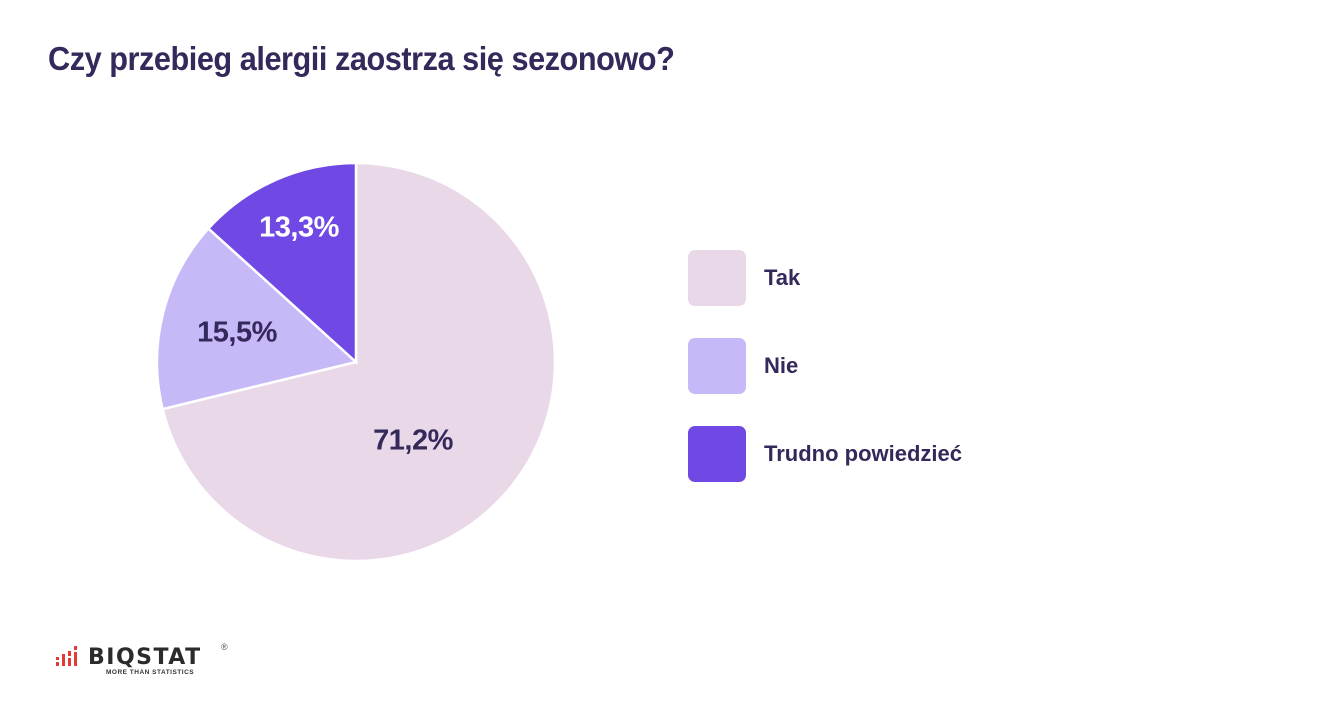 This screenshot has width=1330, height=724. I want to click on legend-swatch-tak, so click(717, 278).